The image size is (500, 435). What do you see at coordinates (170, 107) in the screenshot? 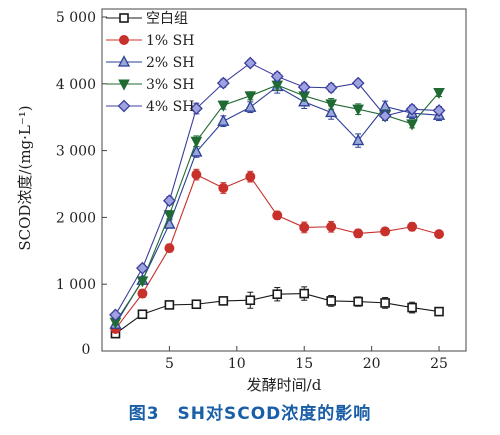
I see `legend-label: 4% SH` at bounding box center [170, 107].